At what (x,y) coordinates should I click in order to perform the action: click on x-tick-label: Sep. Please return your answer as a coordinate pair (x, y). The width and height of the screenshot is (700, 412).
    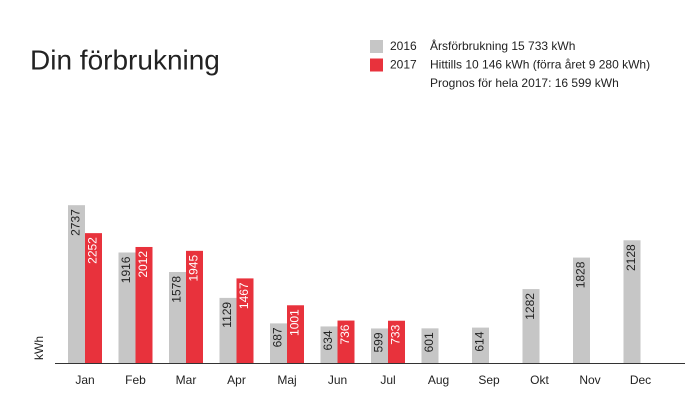
    Looking at the image, I should click on (489, 380).